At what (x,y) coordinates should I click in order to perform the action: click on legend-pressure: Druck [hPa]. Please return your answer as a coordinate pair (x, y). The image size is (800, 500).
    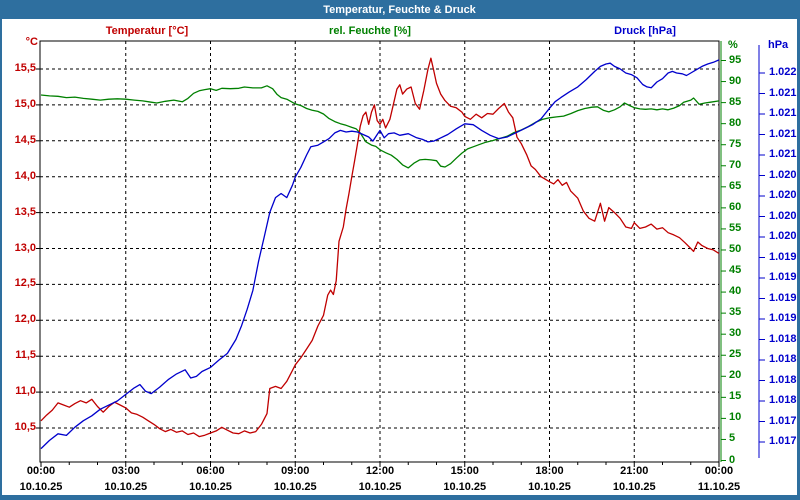
    Looking at the image, I should click on (645, 31).